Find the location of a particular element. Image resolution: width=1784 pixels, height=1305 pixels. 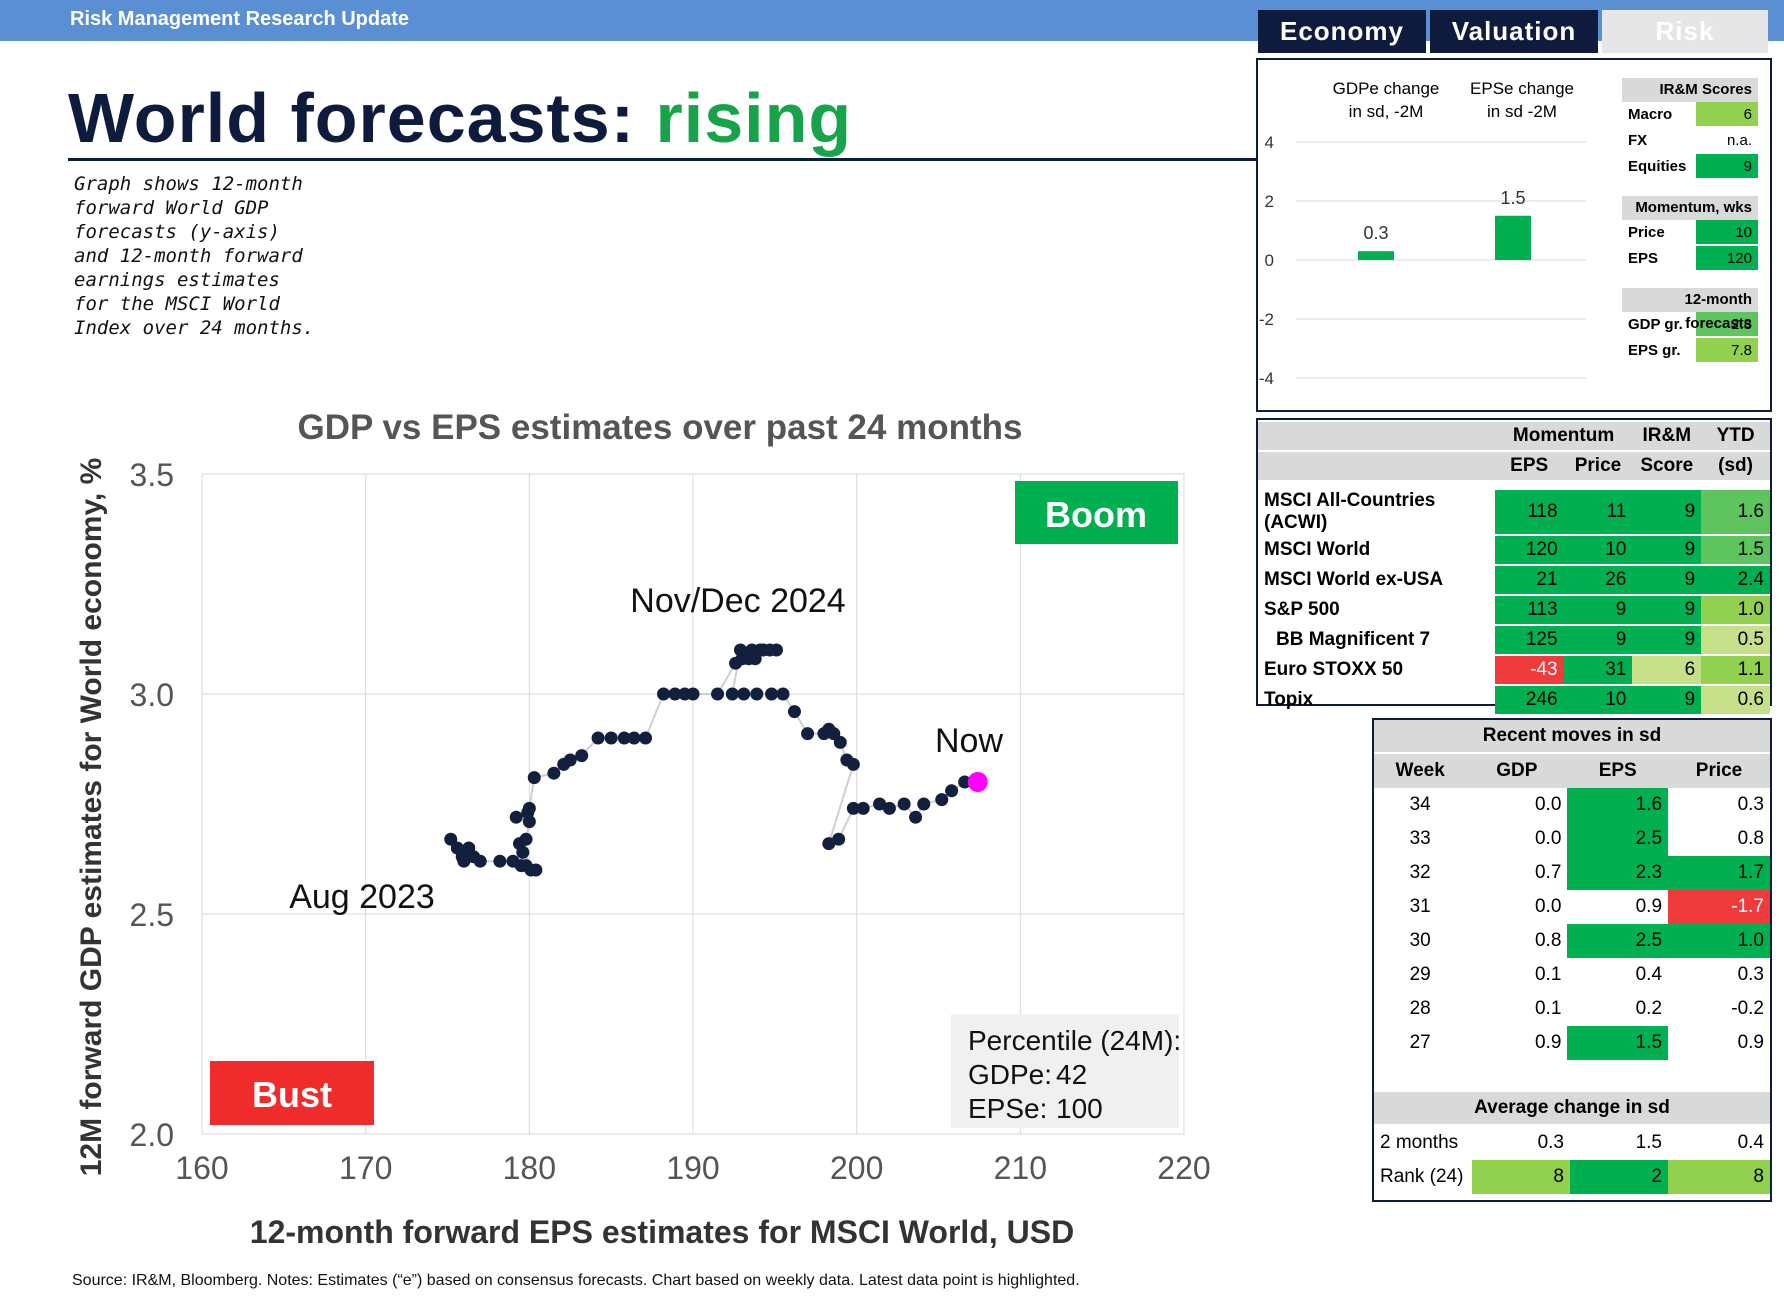

market-table-group-row: Momentum IR&M YTD is located at coordinates (1514, 436).